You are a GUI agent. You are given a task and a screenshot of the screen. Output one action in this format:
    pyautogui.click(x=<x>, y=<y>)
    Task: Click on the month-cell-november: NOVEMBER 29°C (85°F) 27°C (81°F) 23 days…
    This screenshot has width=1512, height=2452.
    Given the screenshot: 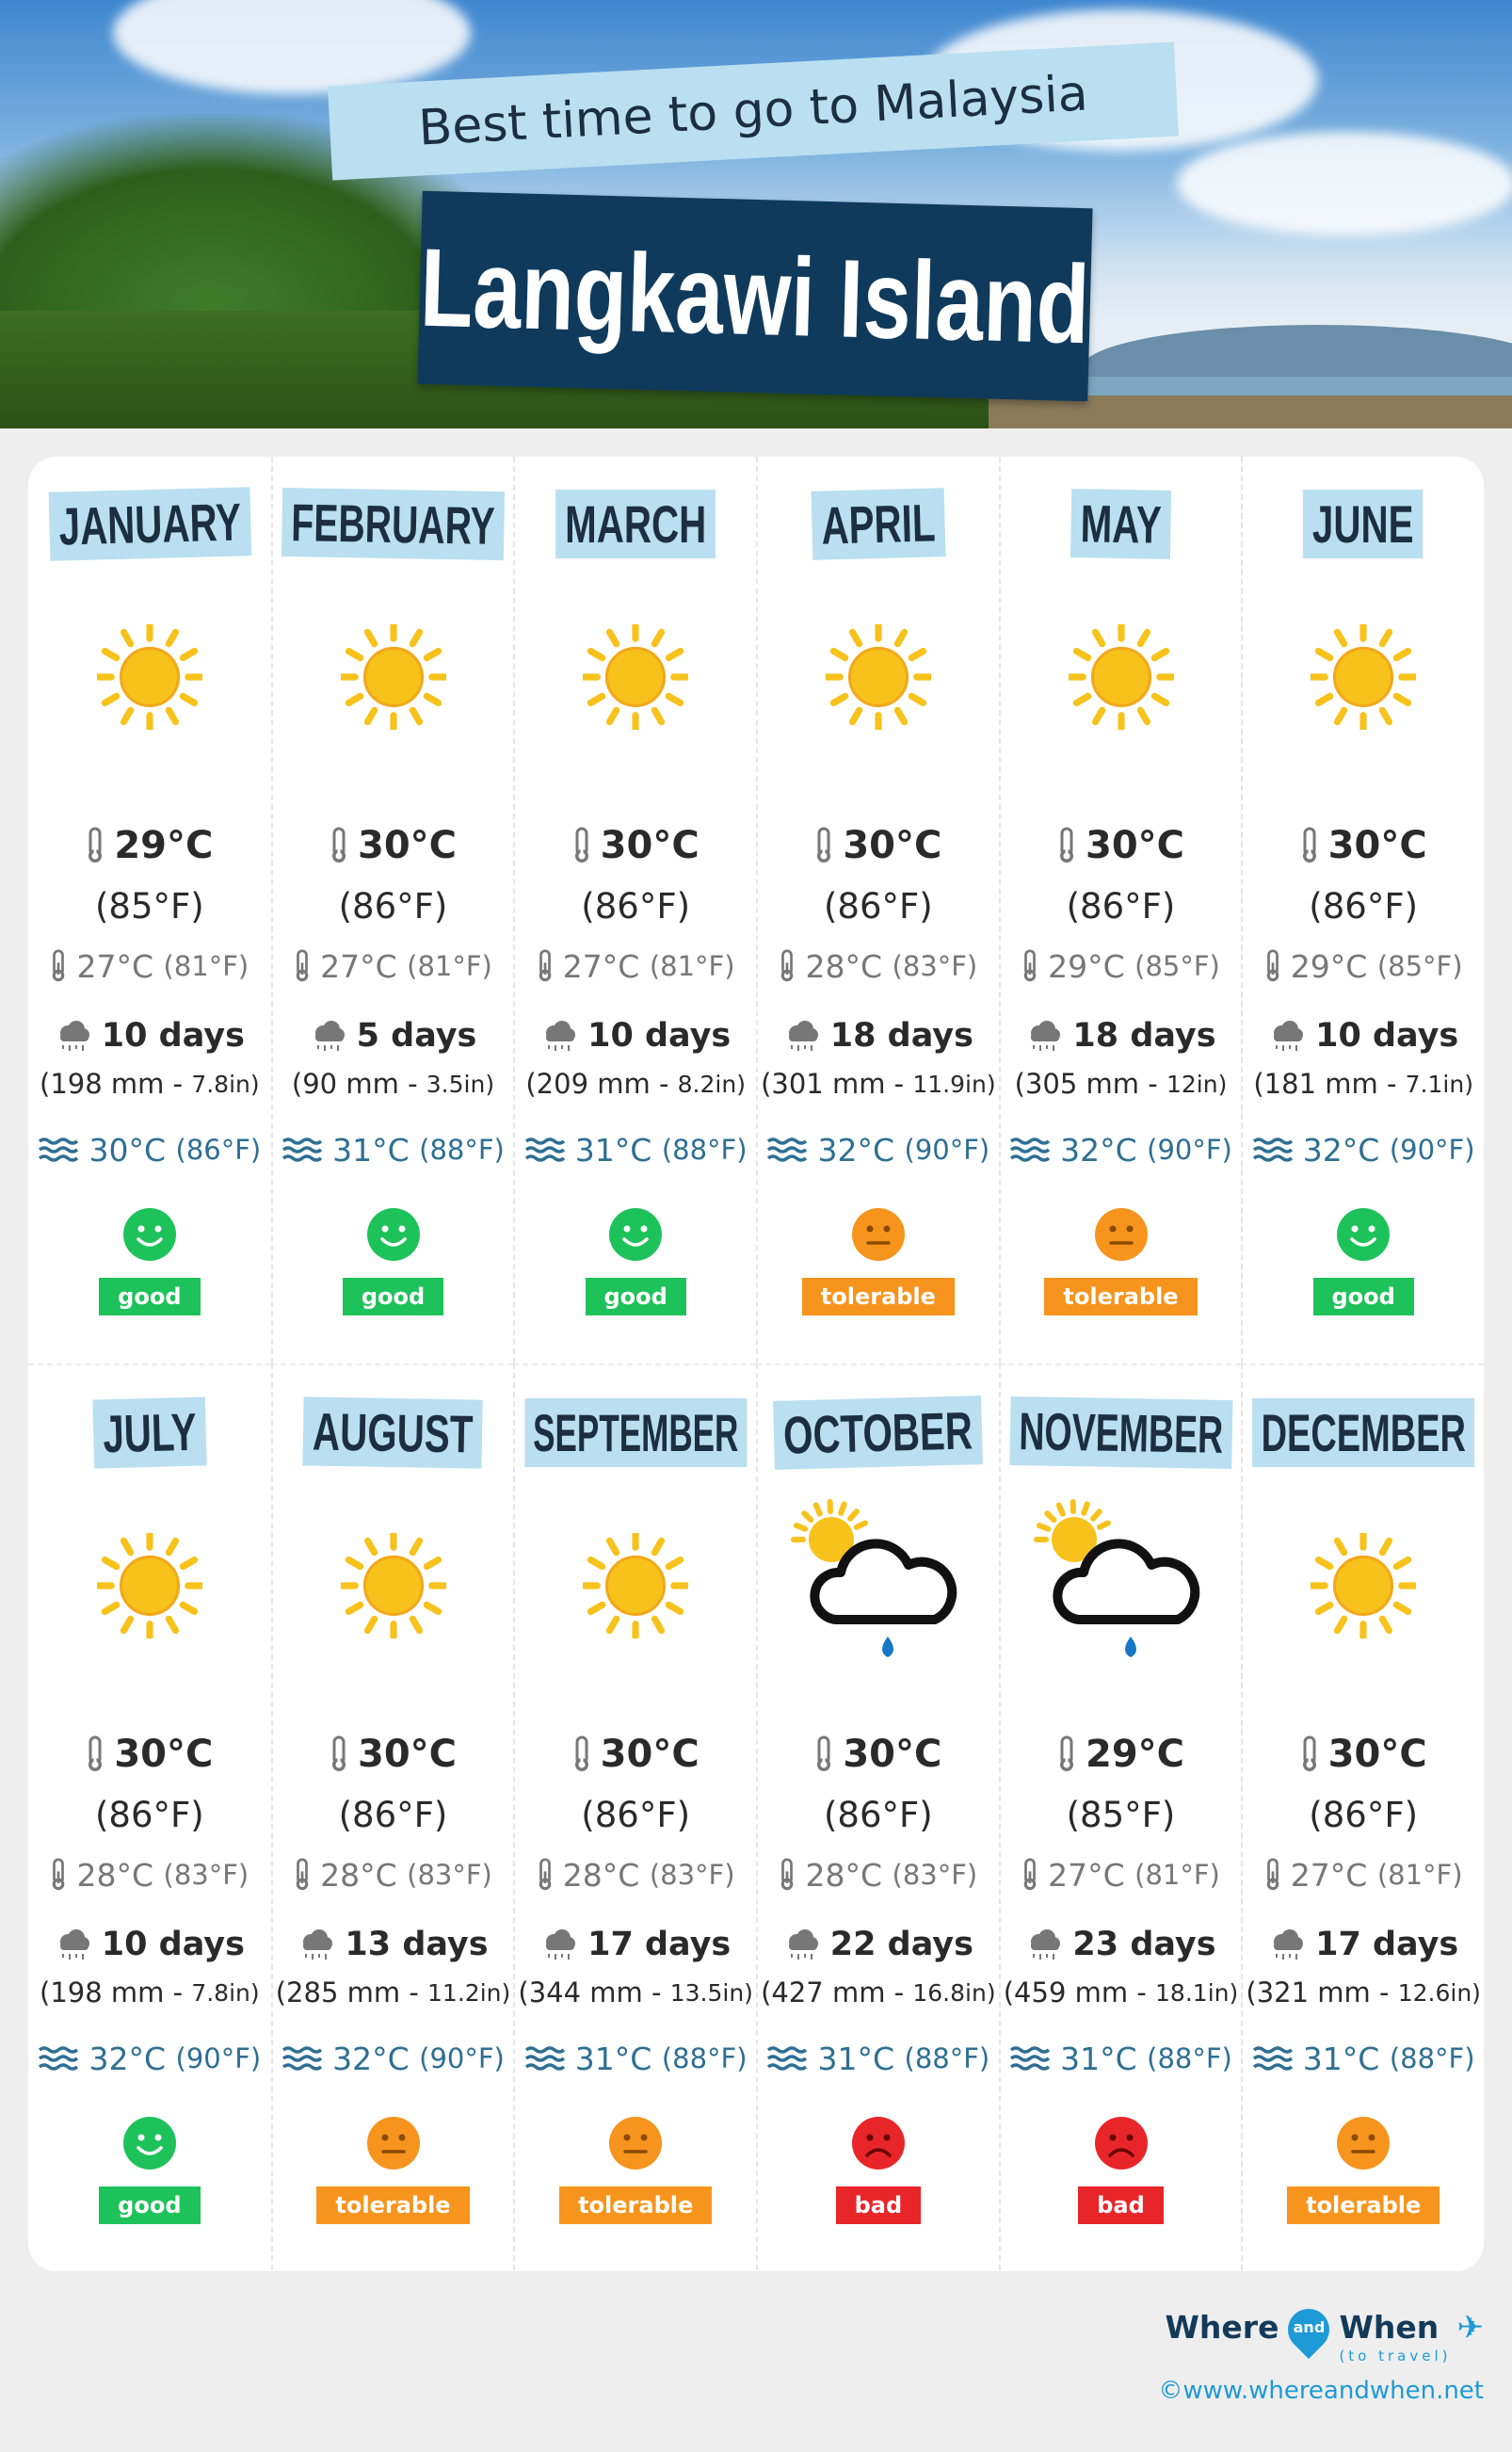 What is the action you would take?
    pyautogui.click(x=1120, y=1816)
    